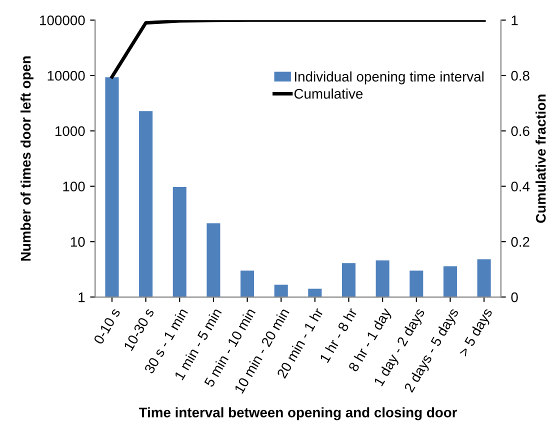 This screenshot has height=428, width=556. Describe the element at coordinates (515, 21) in the screenshot. I see `y2-tick-label: 1` at that location.